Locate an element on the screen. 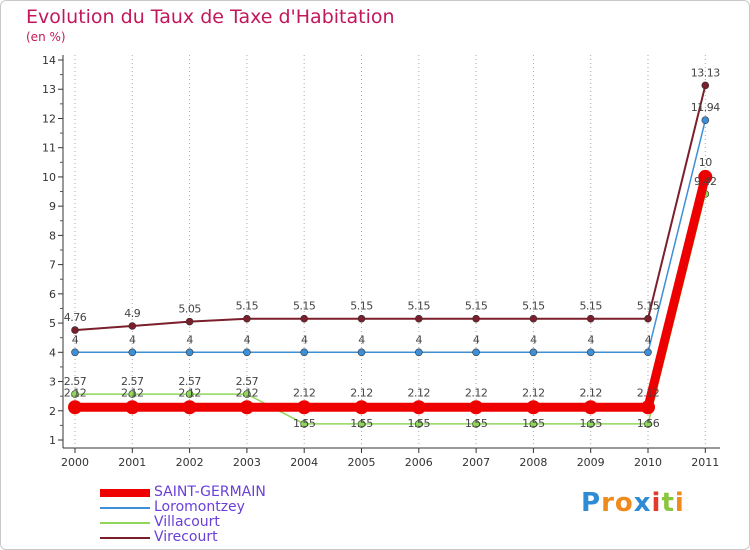 Image resolution: width=750 pixels, height=550 pixels. legend-item-saint-germain: SAINT-GERMAIN is located at coordinates (183, 492).